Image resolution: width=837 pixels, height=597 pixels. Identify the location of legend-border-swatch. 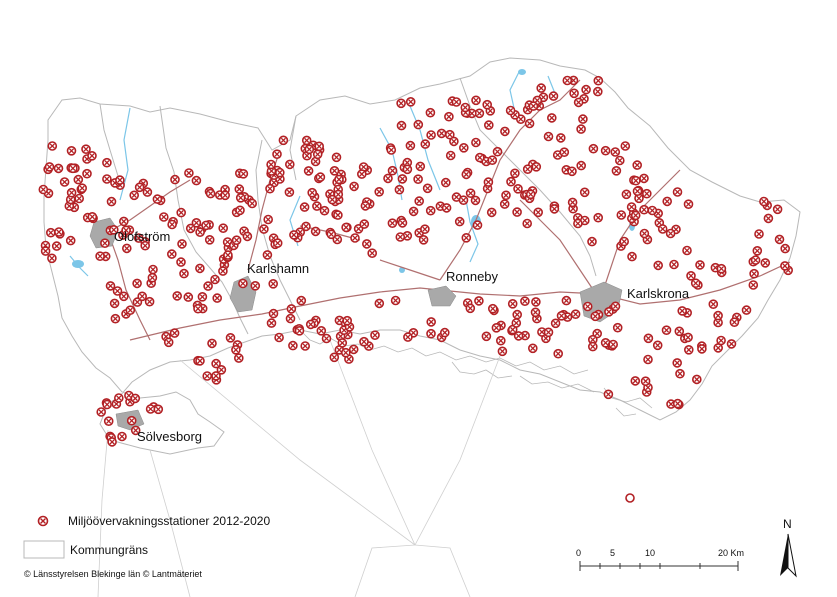
(44, 549).